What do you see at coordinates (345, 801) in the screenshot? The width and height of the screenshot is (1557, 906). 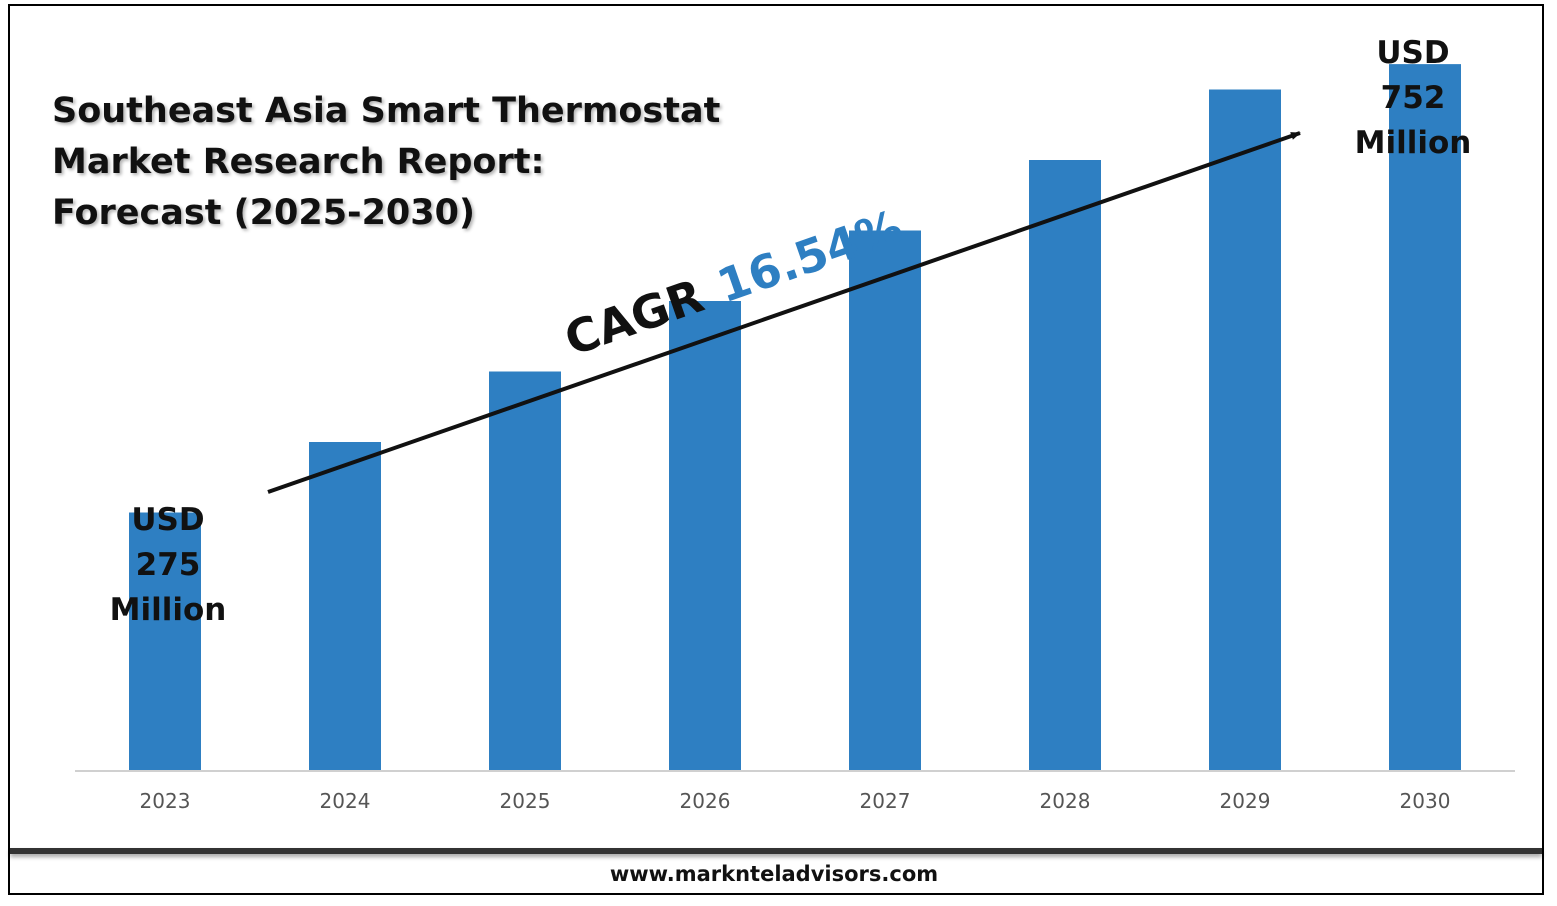 I see `x-tick-2024: 2024` at bounding box center [345, 801].